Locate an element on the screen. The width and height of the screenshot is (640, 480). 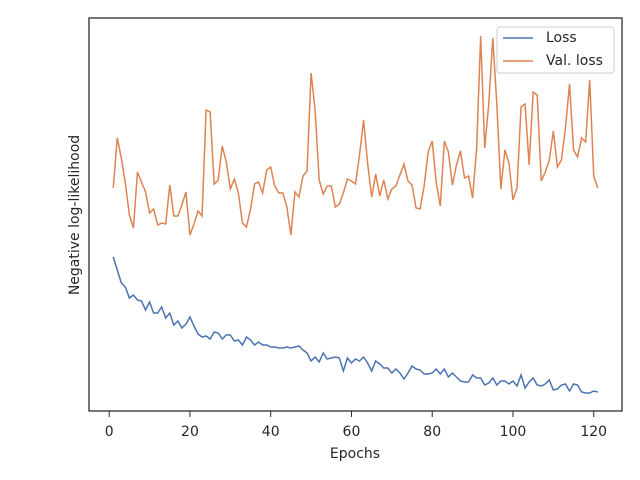
legend-label: Val. loss is located at coordinates (574, 61).